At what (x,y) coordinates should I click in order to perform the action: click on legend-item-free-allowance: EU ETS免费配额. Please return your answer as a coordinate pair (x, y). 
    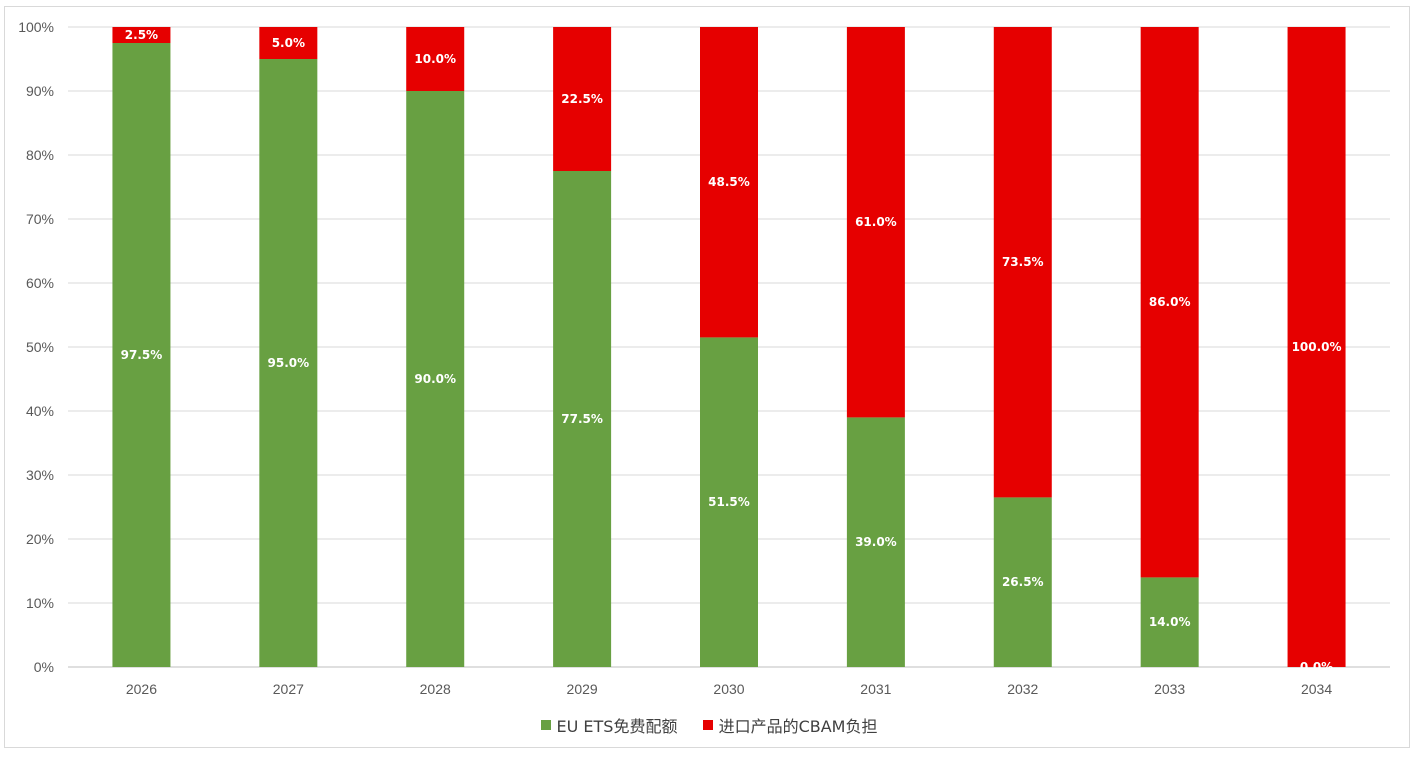
    Looking at the image, I should click on (609, 725).